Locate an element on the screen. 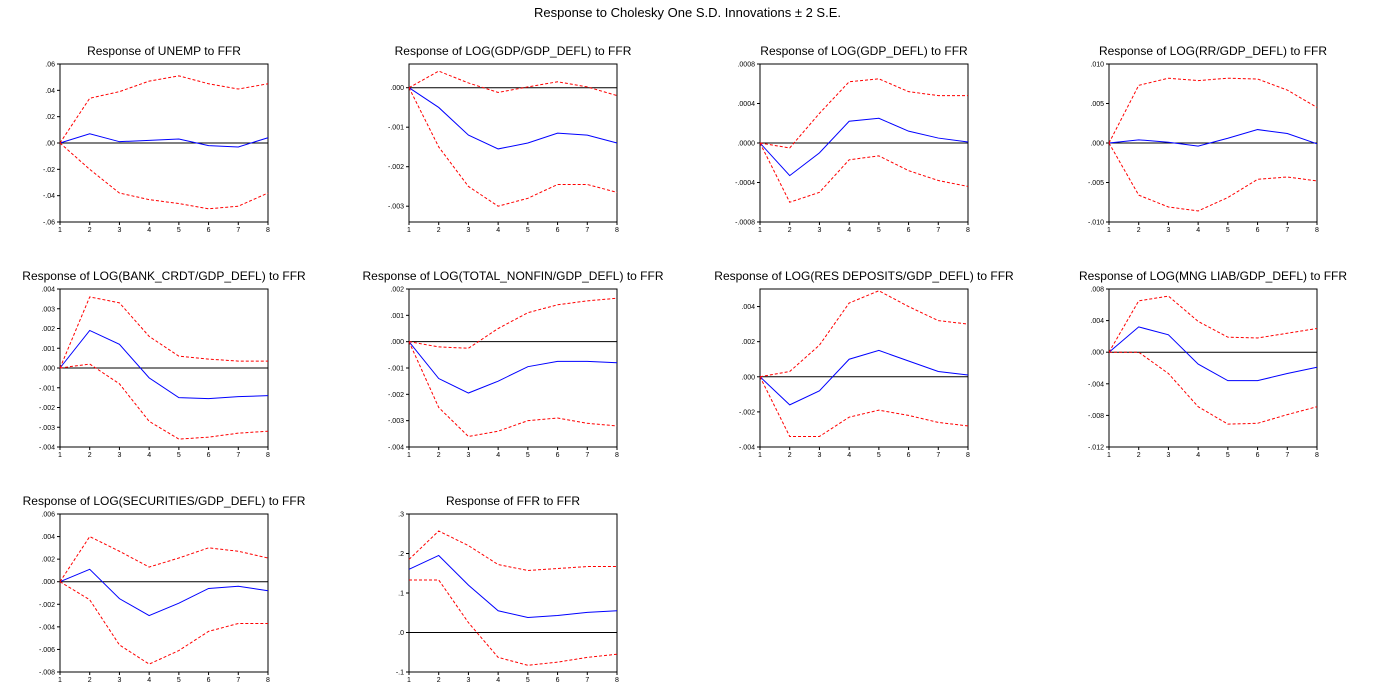  y-tick-label: .006 is located at coordinates (48, 515).